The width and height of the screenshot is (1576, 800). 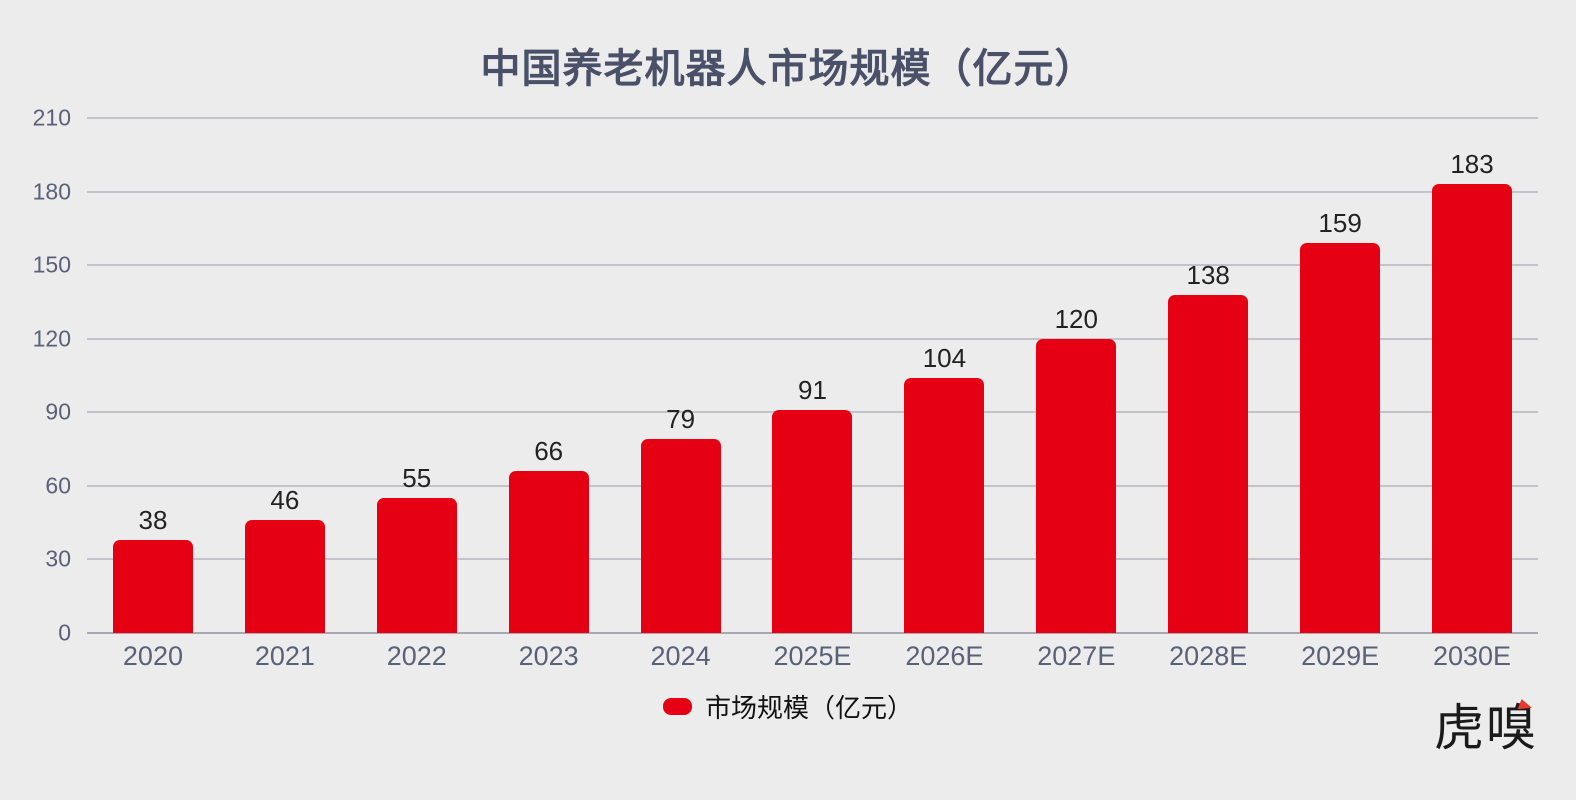 I want to click on x-tick-label-2021: 2021, so click(x=284, y=656).